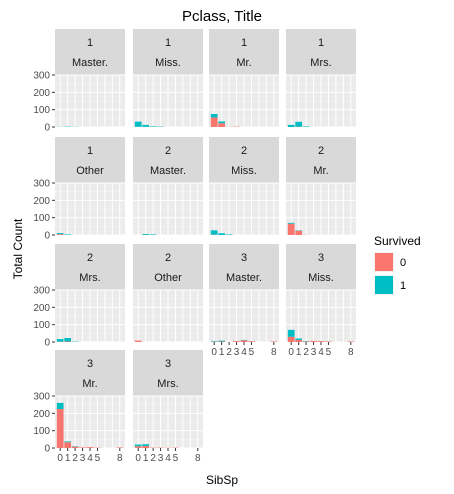  What do you see at coordinates (79, 81) in the screenshot?
I see `facet-panel: 1 Master. 0 100 200 300` at bounding box center [79, 81].